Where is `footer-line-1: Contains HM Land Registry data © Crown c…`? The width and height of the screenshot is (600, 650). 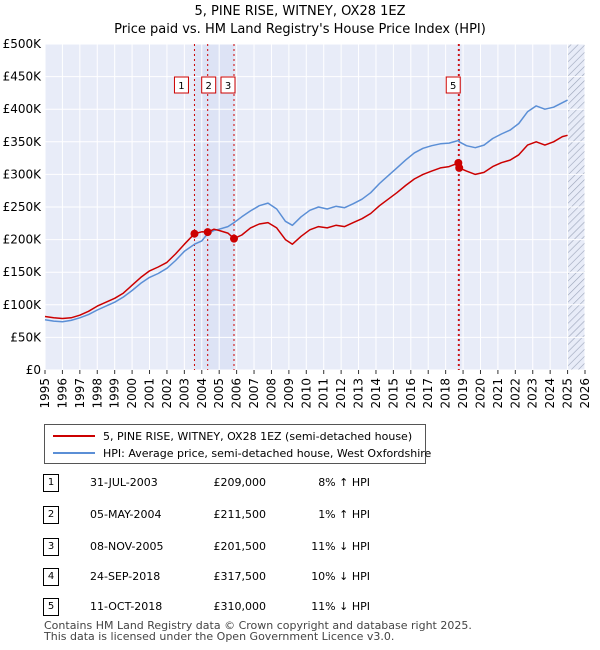 footer-line-1: Contains HM Land Registry data © Crown c… is located at coordinates (258, 625).